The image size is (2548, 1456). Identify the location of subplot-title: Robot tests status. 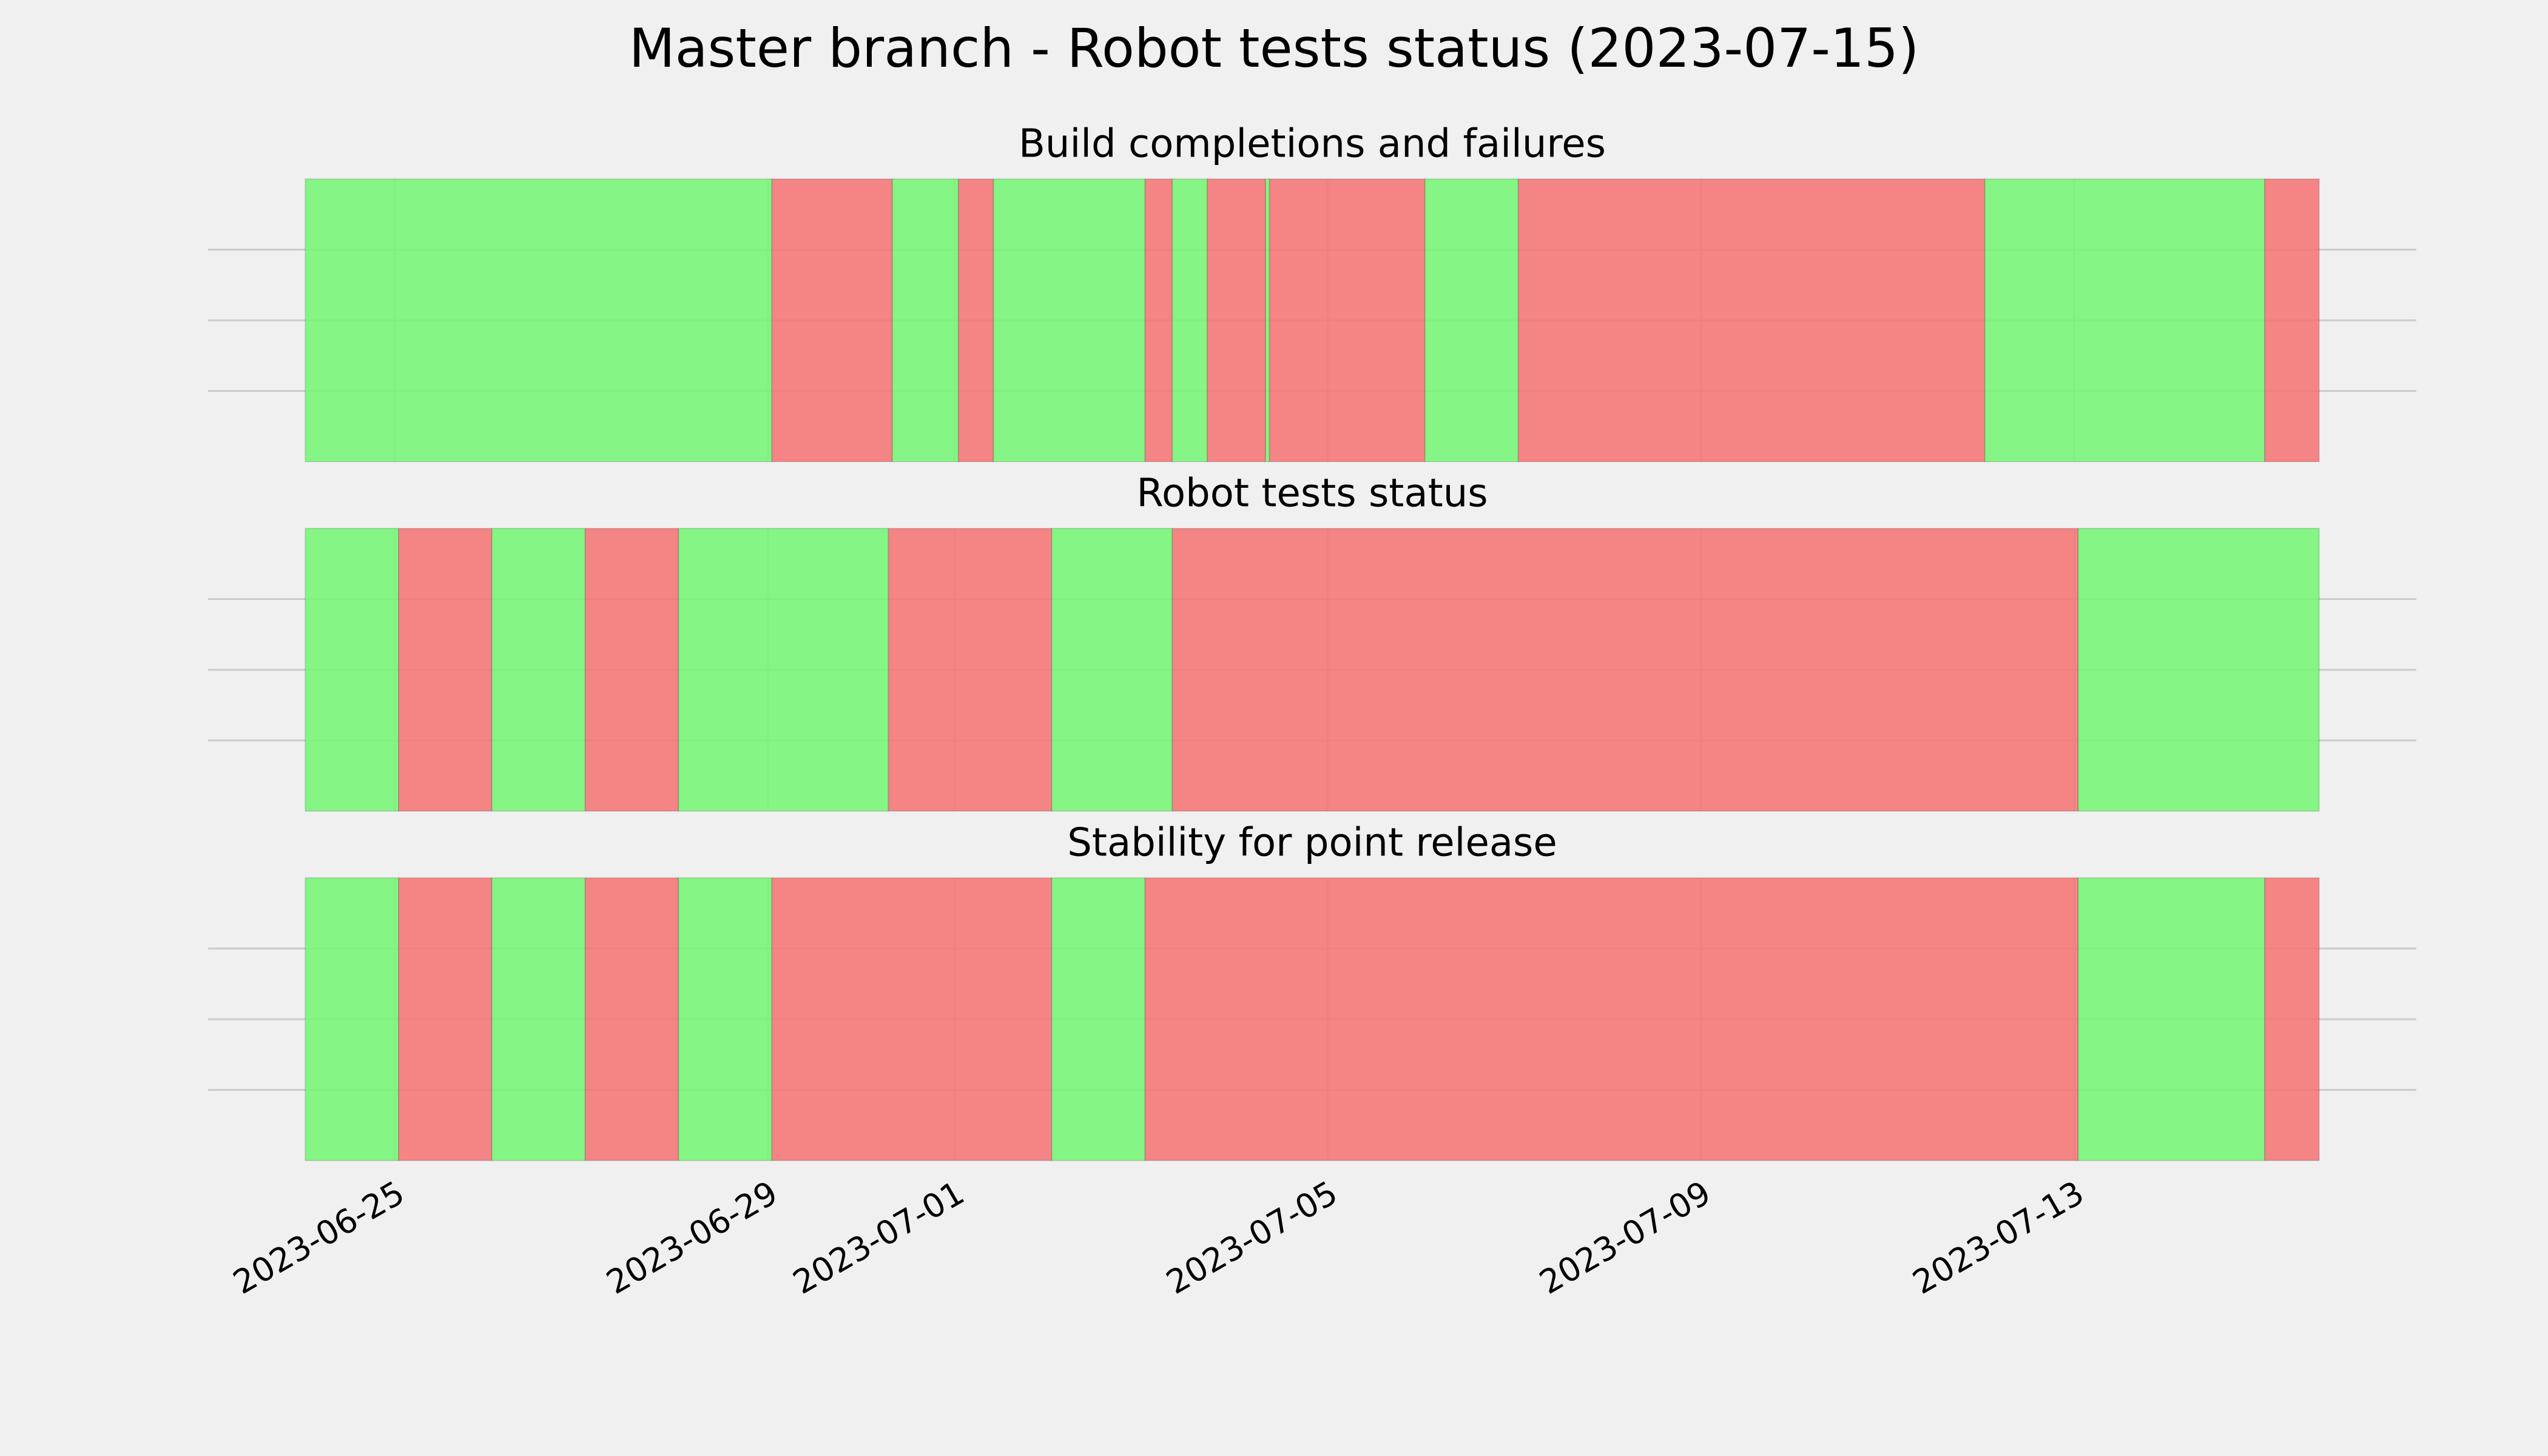
(1312, 493).